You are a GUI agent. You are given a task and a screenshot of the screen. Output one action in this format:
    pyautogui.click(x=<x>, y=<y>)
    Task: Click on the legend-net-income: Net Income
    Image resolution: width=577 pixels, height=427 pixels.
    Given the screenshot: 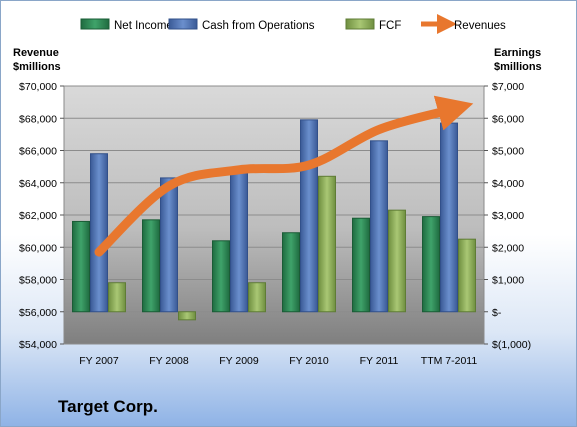 What is the action you would take?
    pyautogui.click(x=126, y=25)
    